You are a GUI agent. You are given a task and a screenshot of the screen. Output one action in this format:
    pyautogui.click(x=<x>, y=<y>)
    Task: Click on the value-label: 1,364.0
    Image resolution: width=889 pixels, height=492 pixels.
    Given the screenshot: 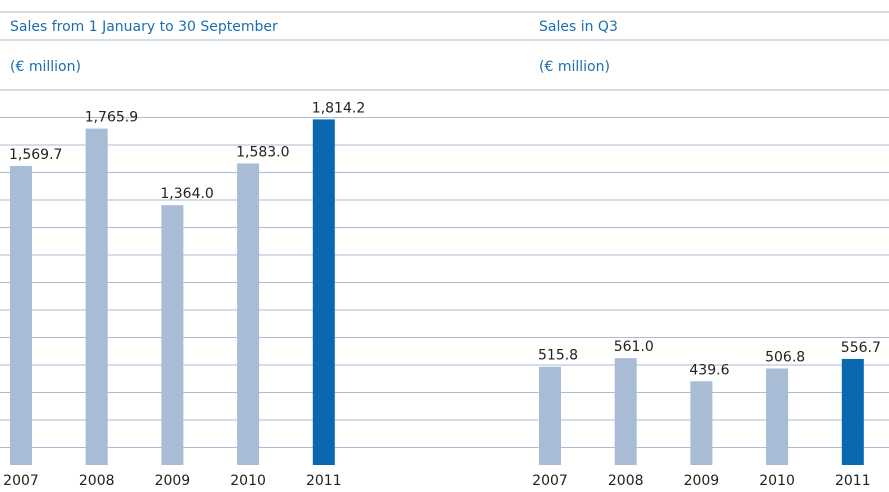 What is the action you would take?
    pyautogui.click(x=186, y=194)
    